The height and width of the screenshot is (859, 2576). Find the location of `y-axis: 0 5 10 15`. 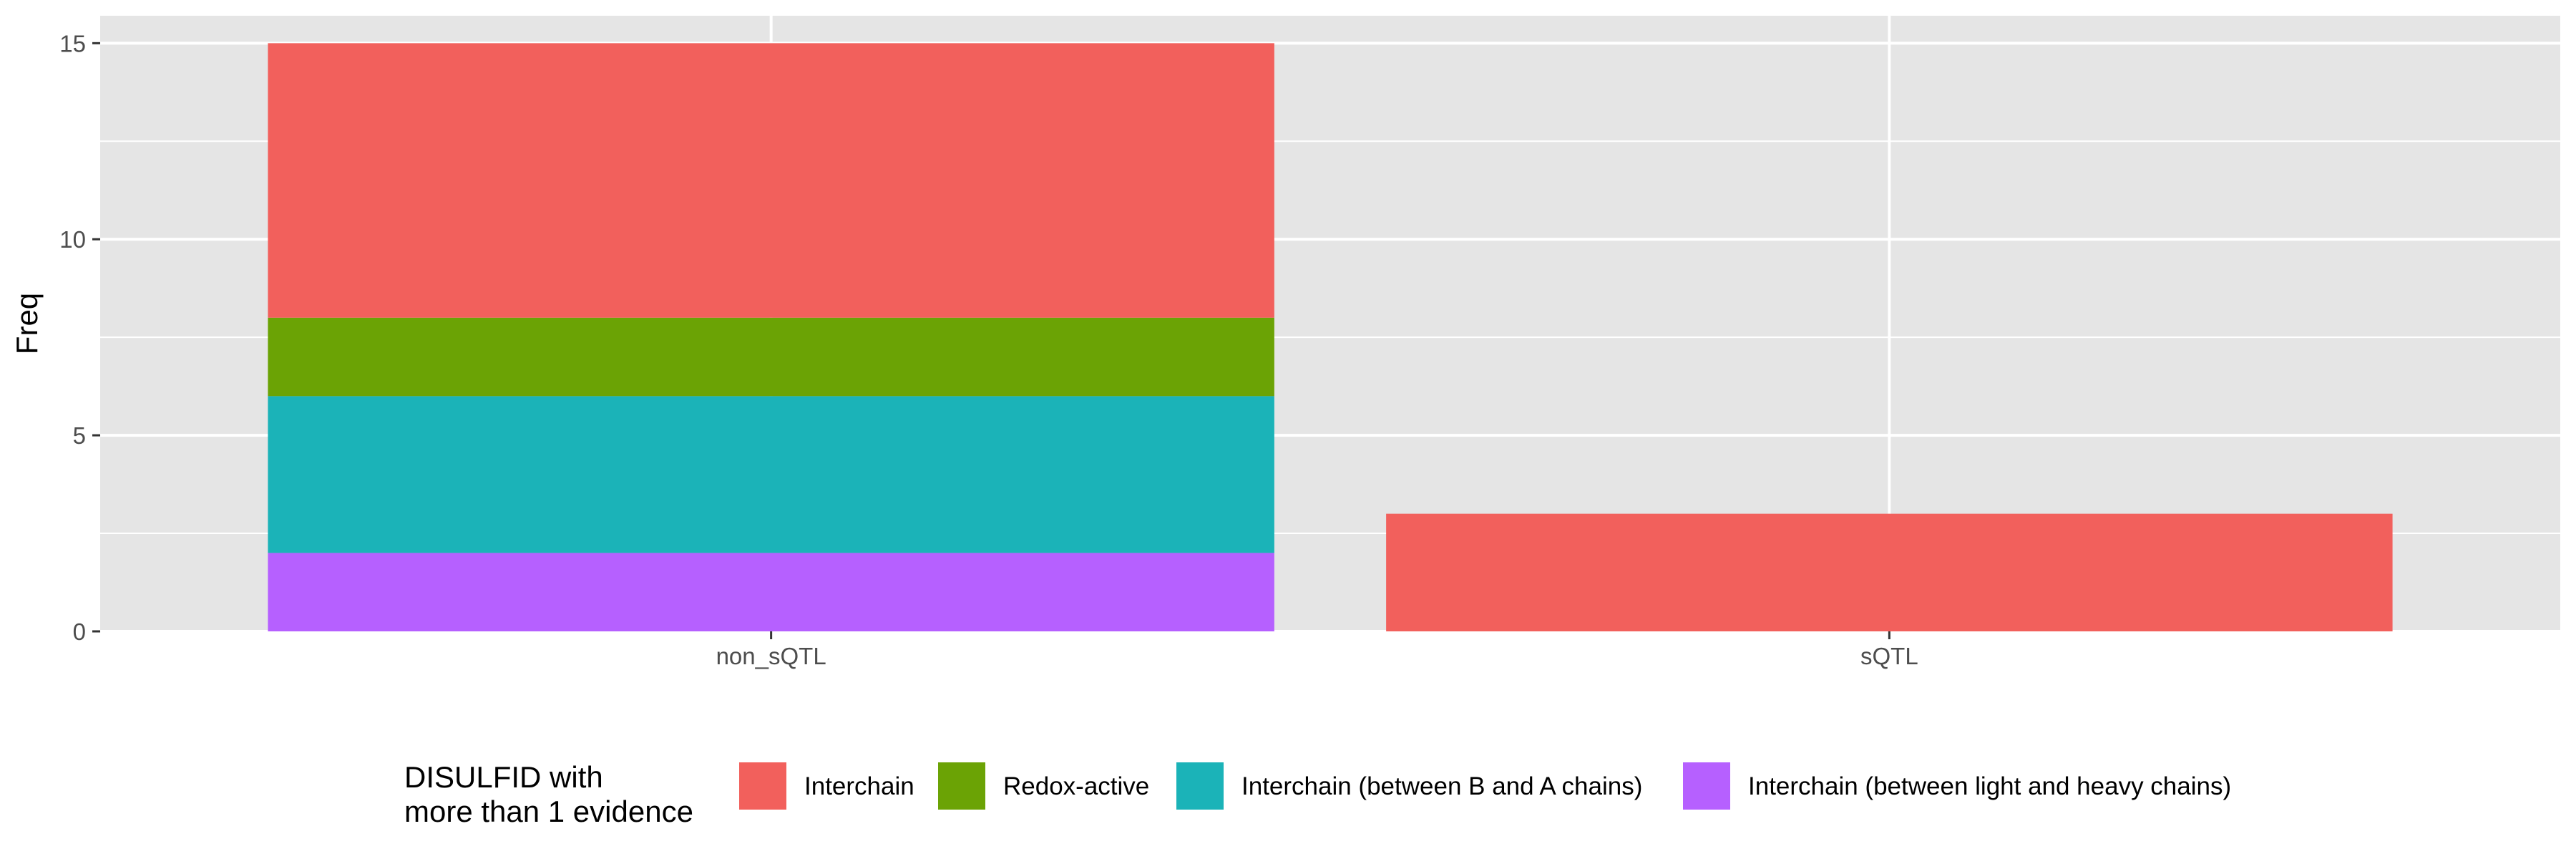

y-axis: 0 5 10 15 is located at coordinates (79, 337).